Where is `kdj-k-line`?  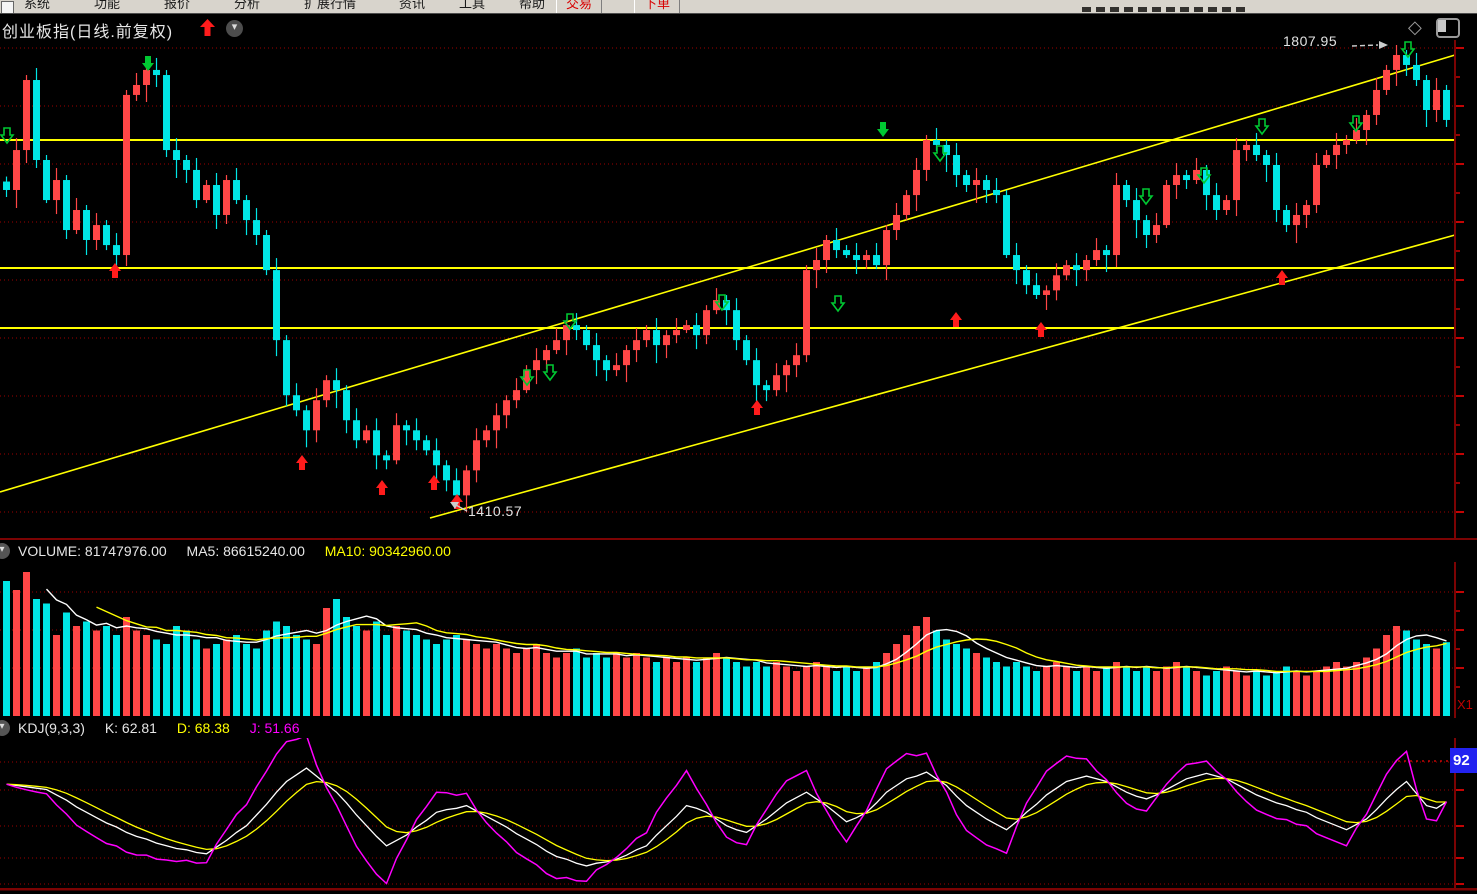 kdj-k-line is located at coordinates (726, 817).